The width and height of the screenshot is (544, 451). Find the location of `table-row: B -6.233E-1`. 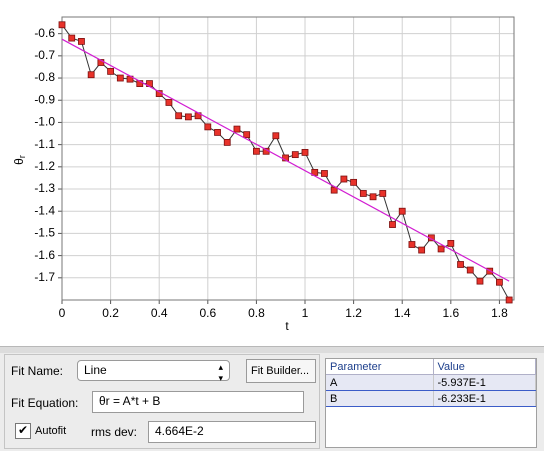

table-row: B -6.233E-1 is located at coordinates (431, 398).